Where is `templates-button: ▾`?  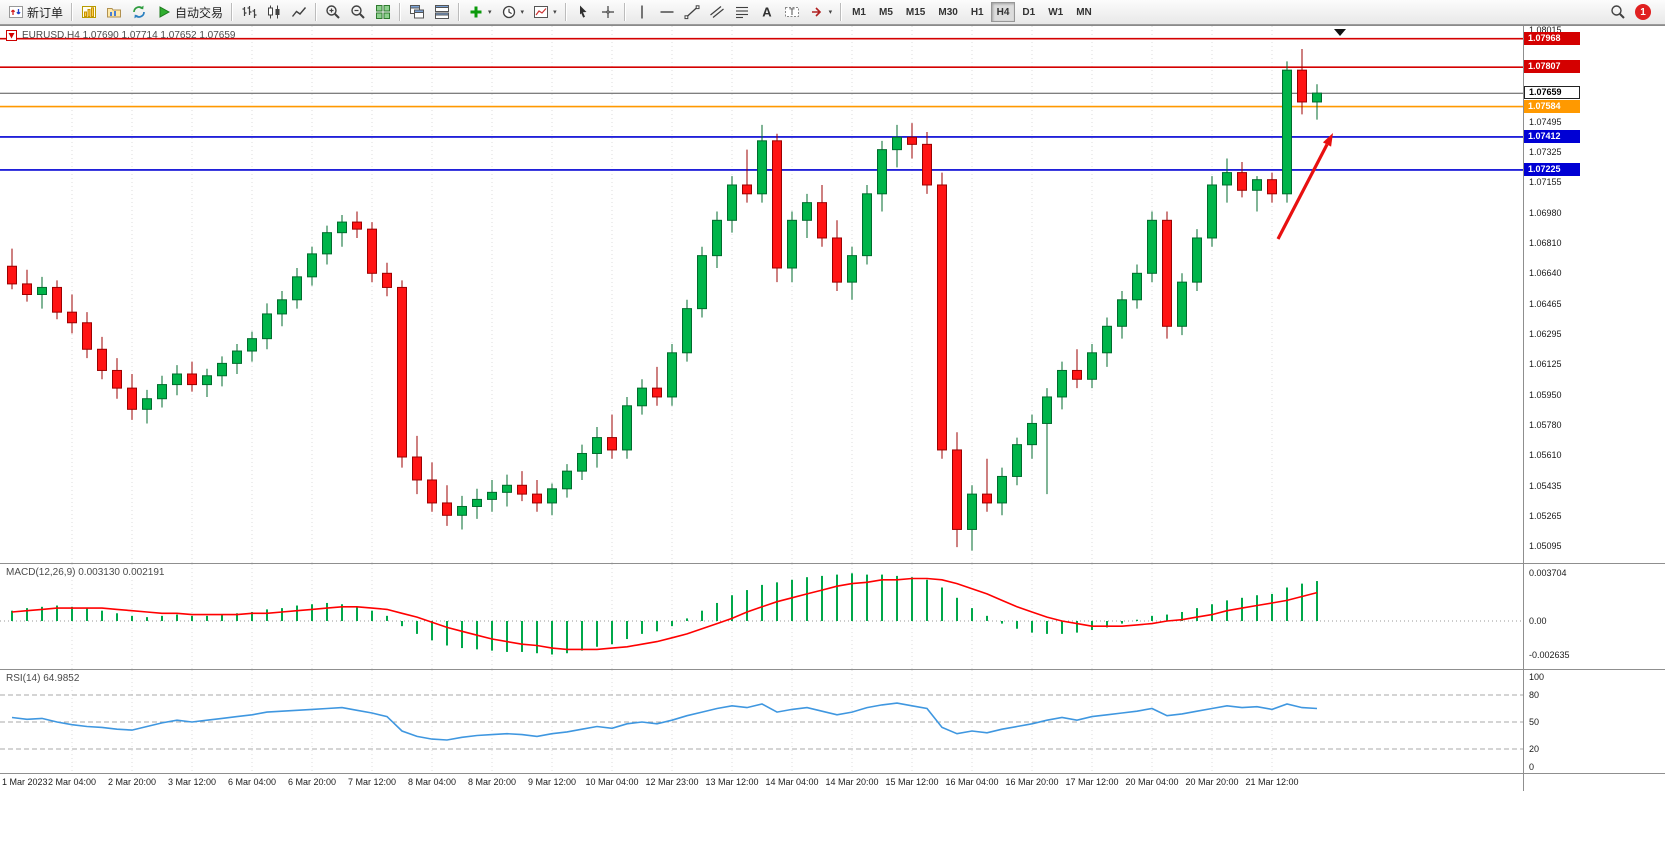
templates-button: ▾ is located at coordinates (545, 12).